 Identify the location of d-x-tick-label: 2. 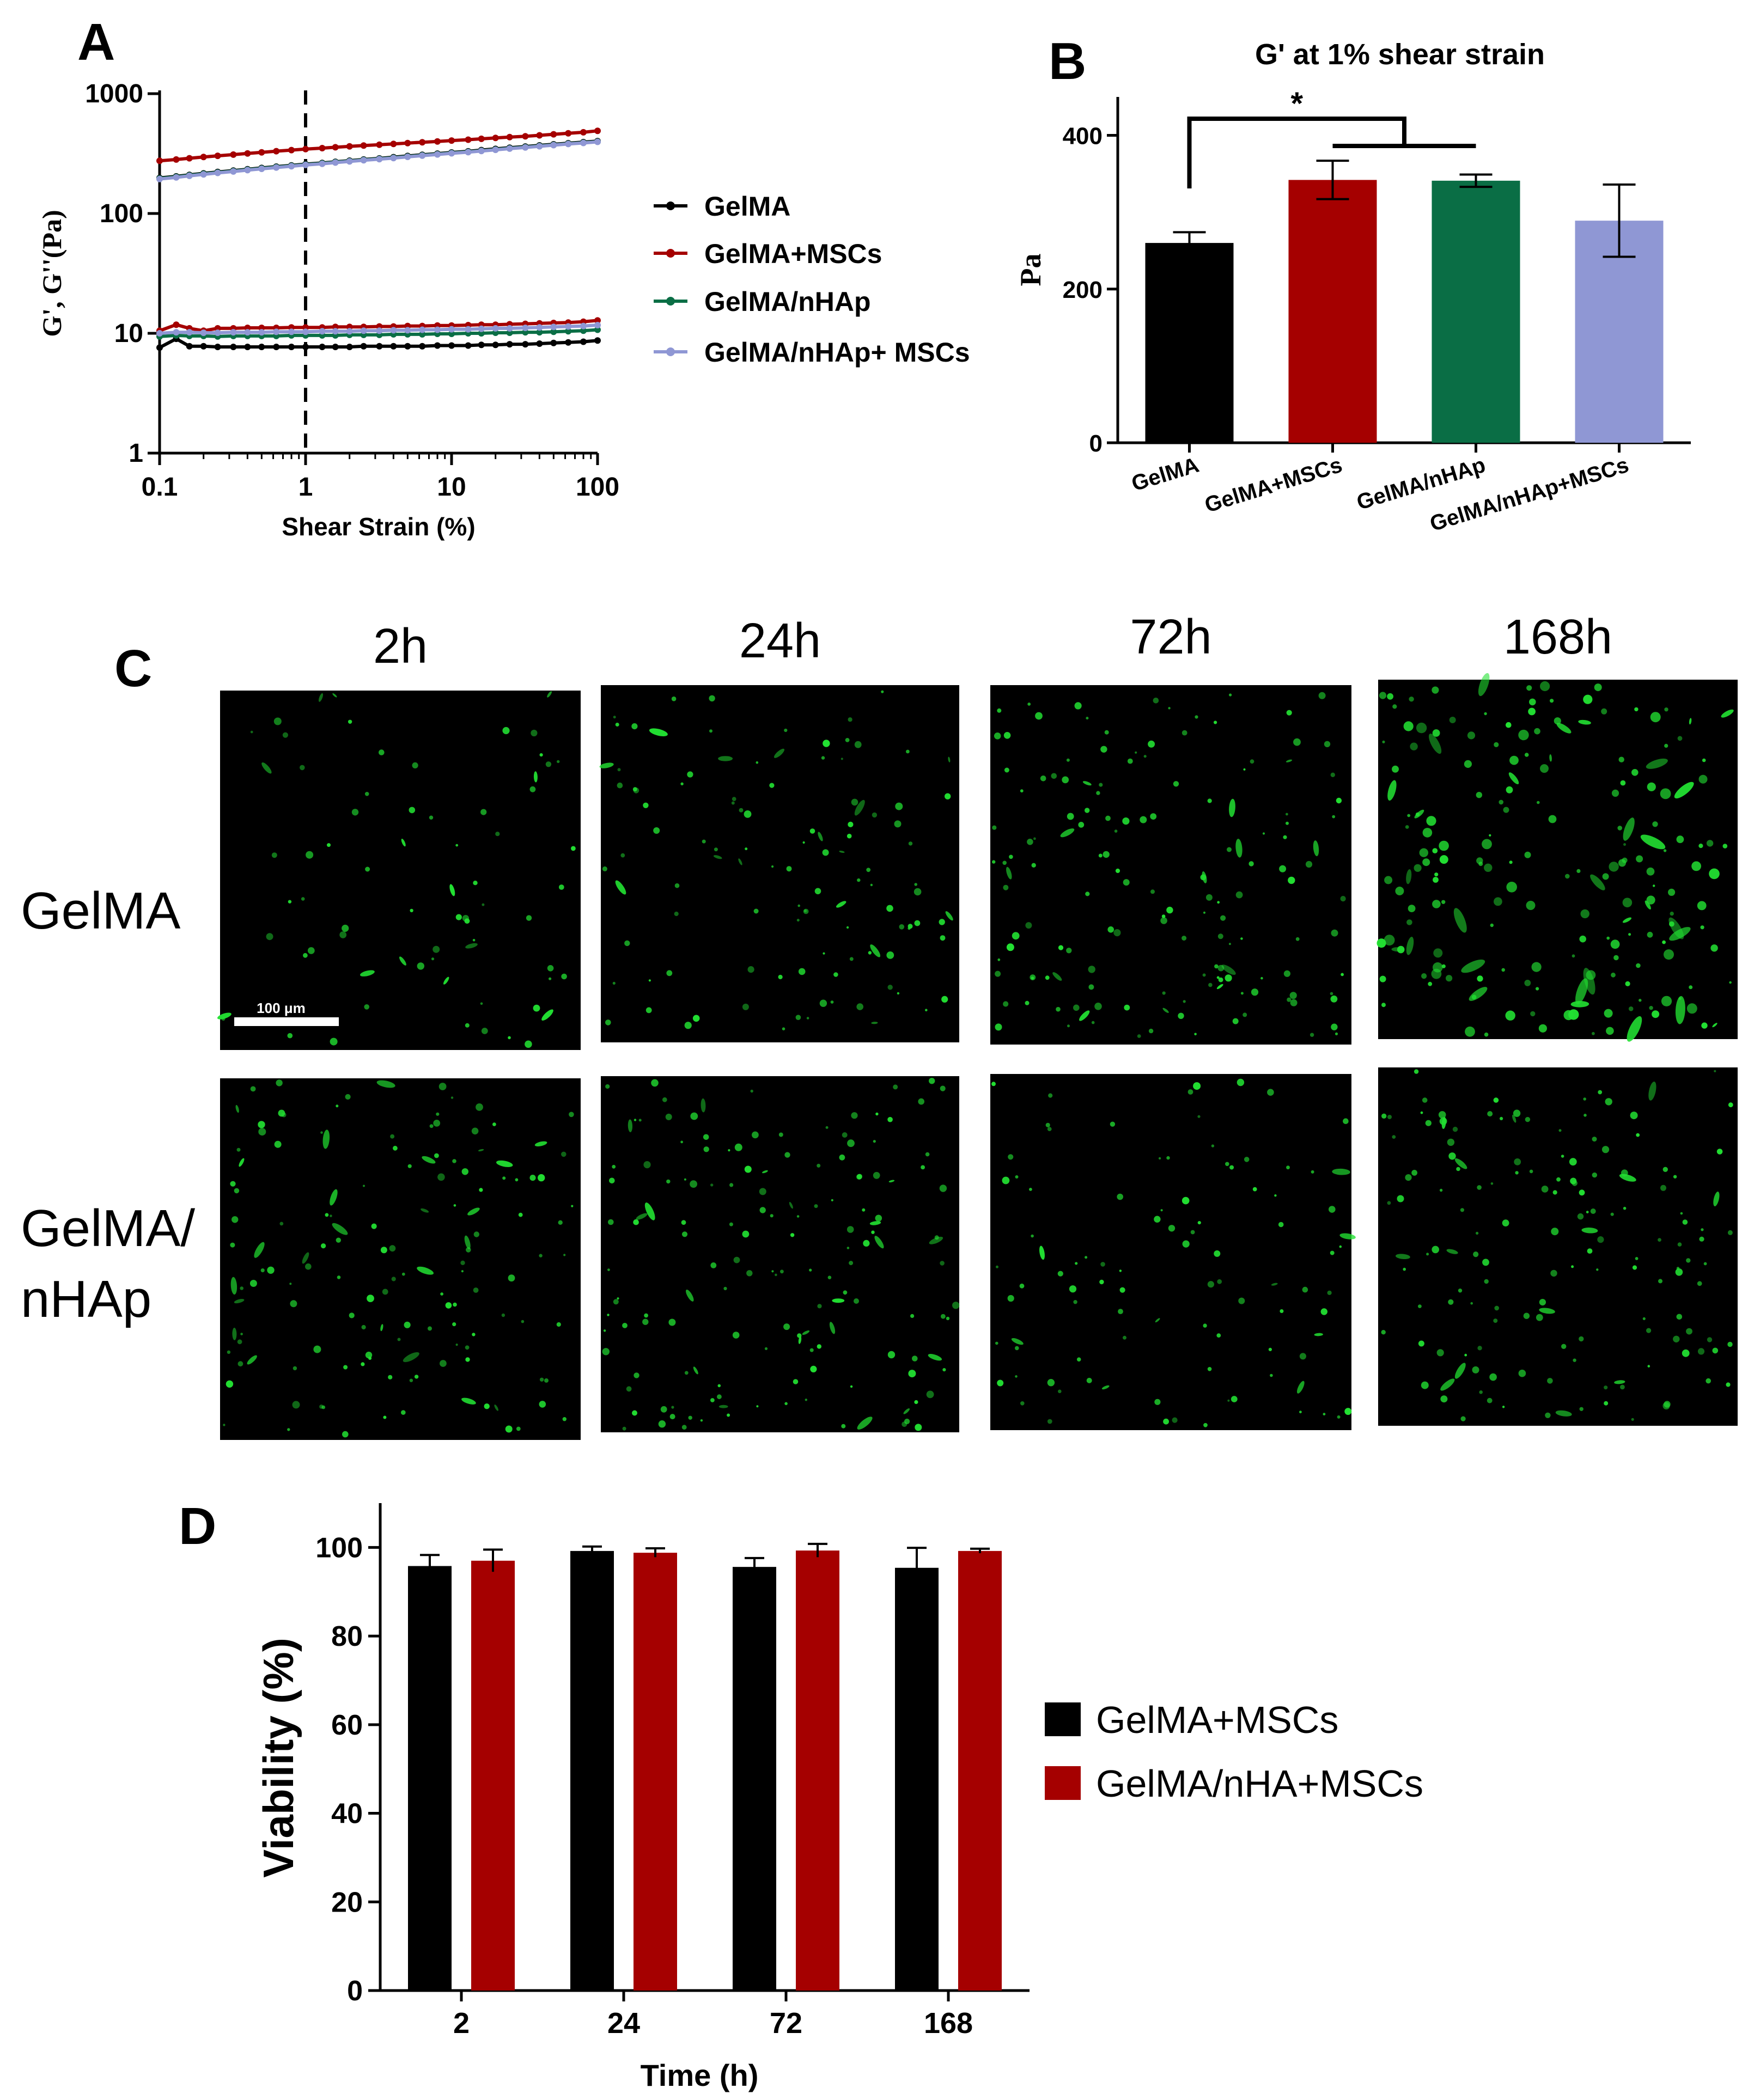
(461, 2023).